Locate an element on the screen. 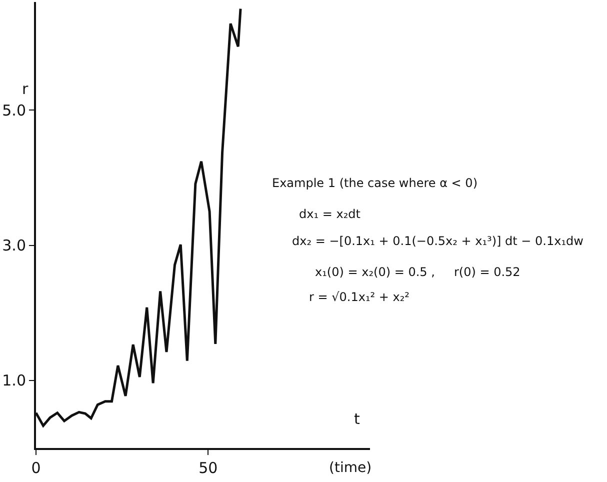 This screenshot has height=482, width=607. y-tick-label: 1.0 is located at coordinates (14, 381).